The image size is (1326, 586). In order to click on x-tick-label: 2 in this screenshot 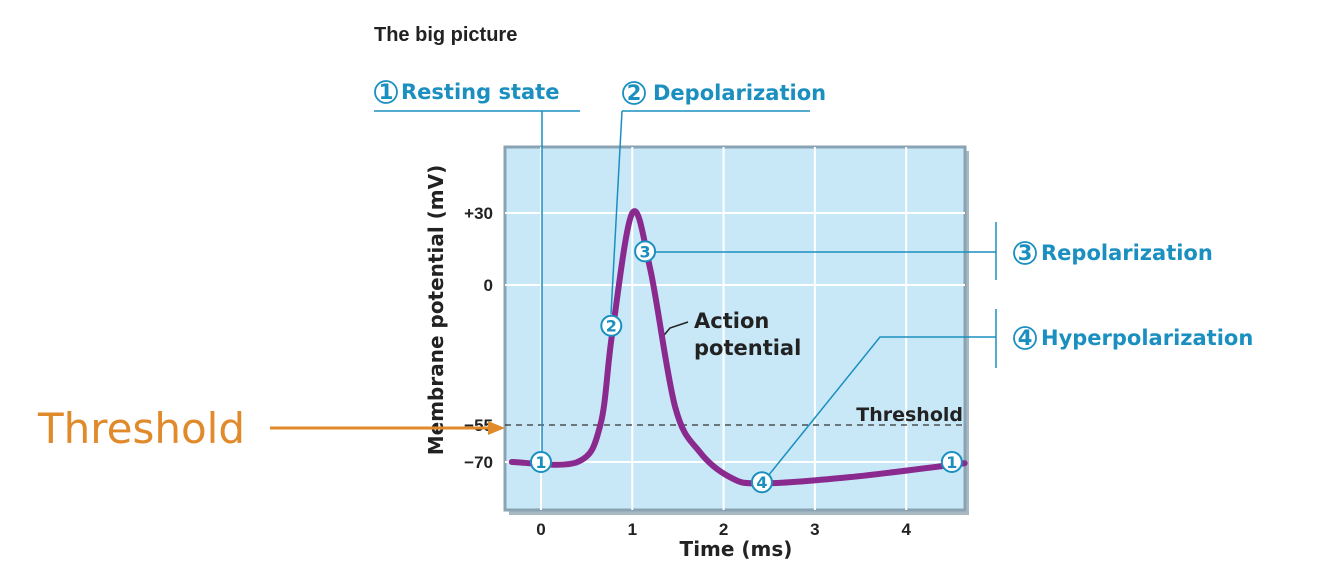, I will do `click(723, 529)`.